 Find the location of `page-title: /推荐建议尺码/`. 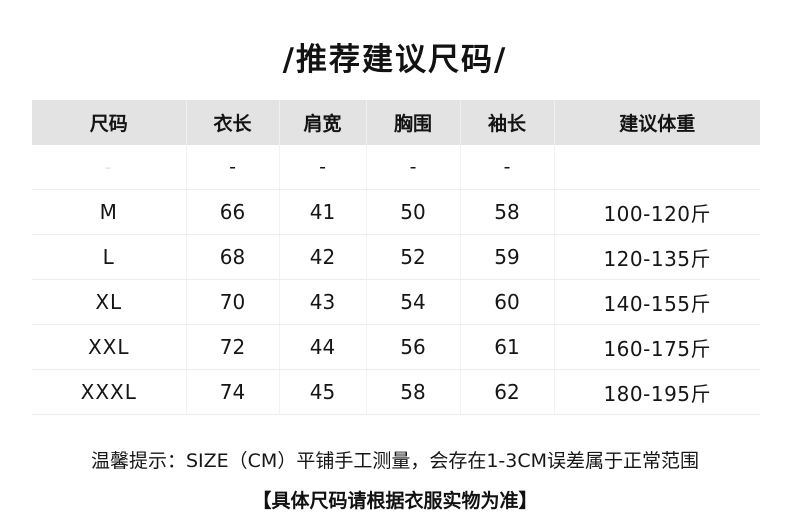

page-title: /推荐建议尺码/ is located at coordinates (395, 60).